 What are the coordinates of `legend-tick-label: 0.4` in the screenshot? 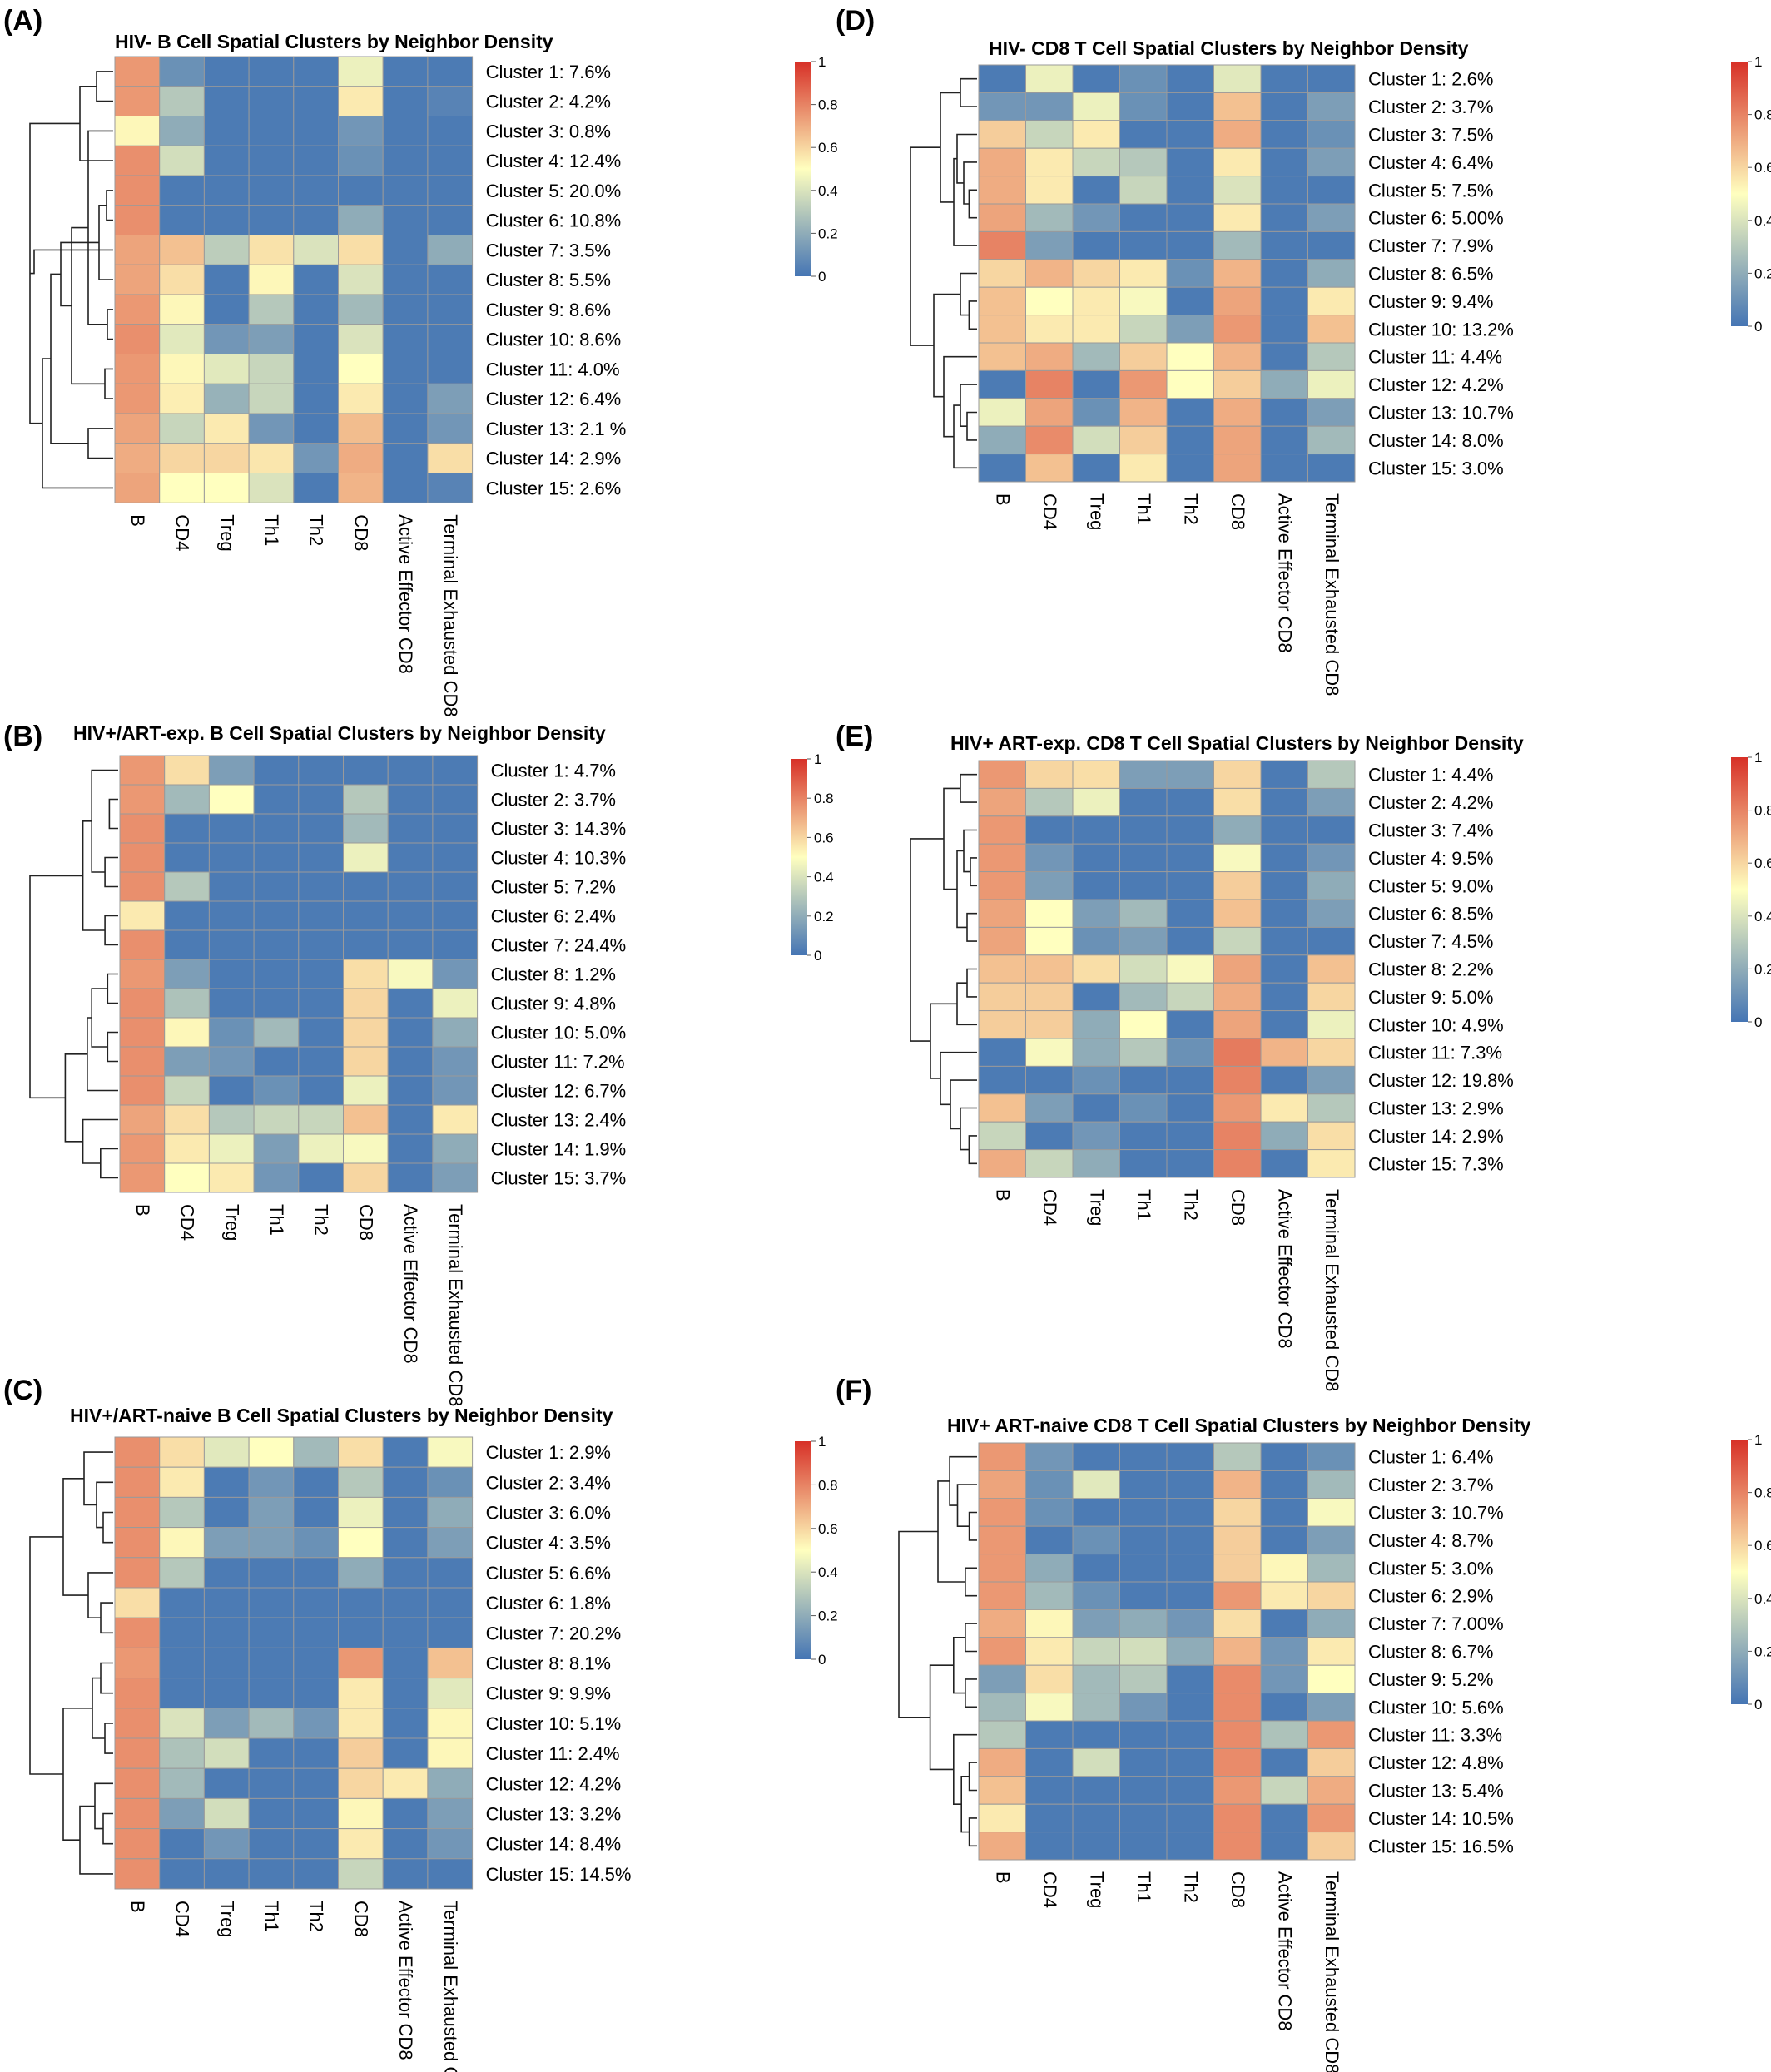 It's located at (828, 191).